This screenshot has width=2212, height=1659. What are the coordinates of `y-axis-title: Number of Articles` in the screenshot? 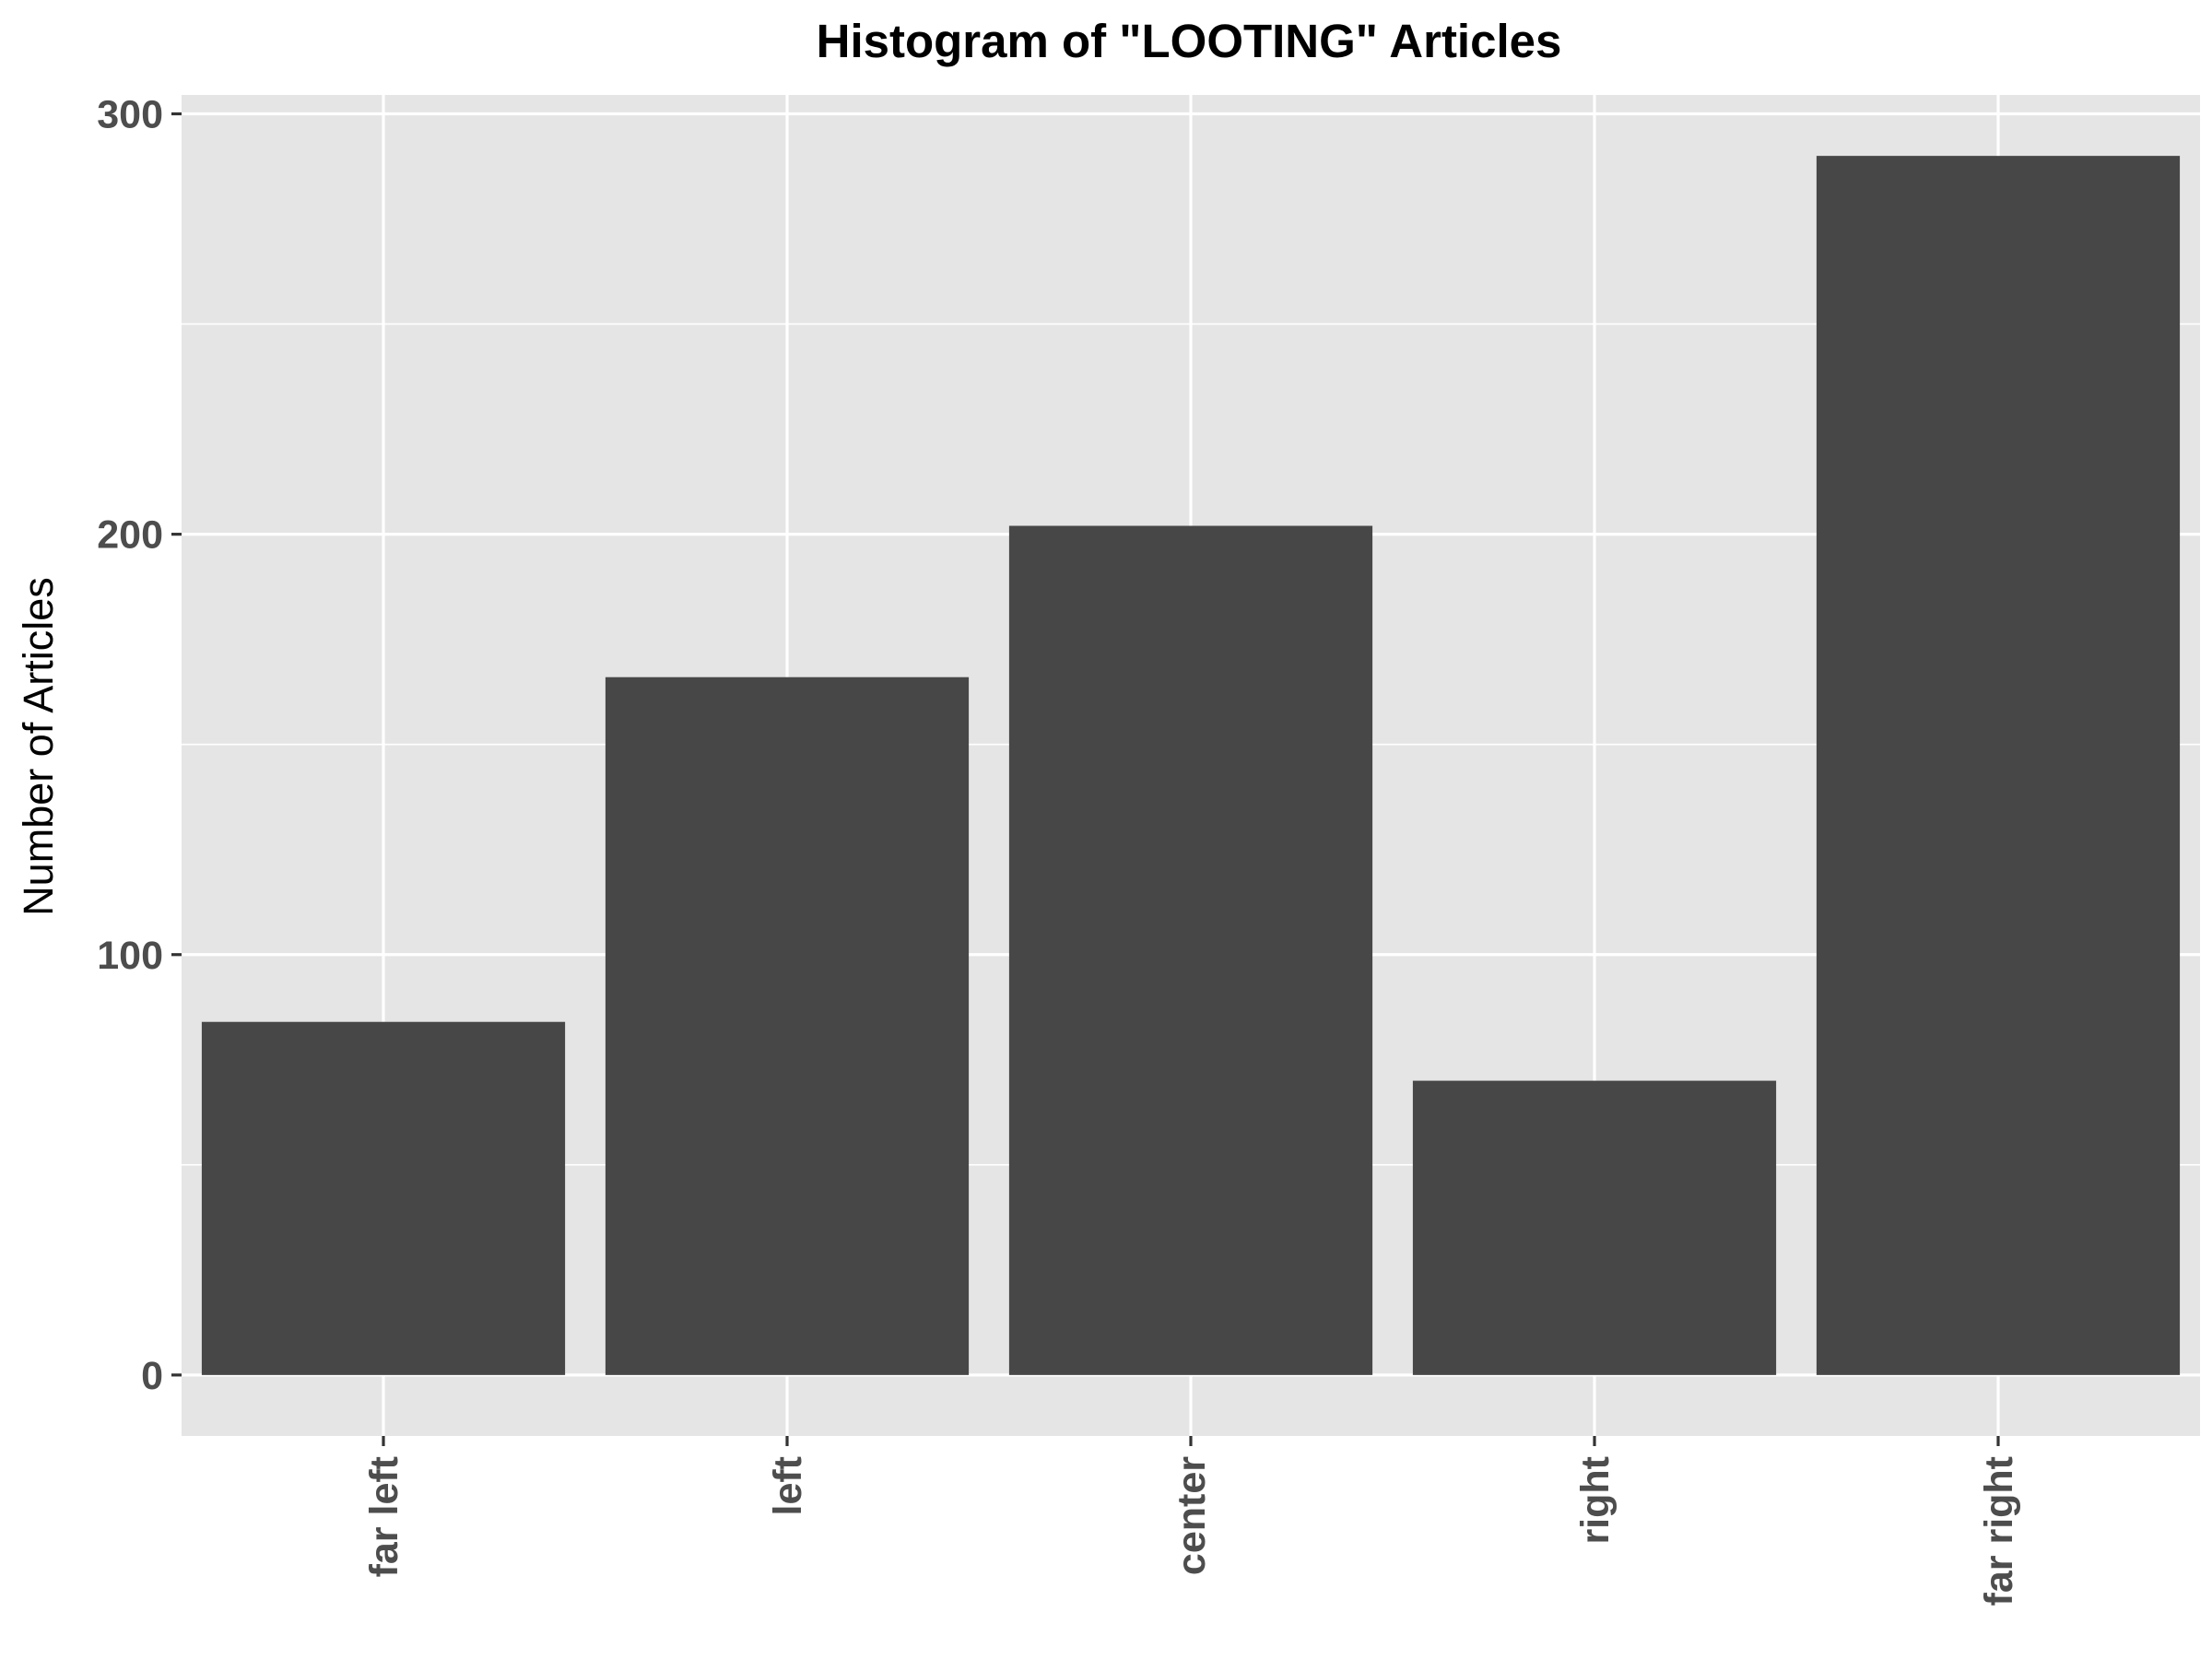 It's located at (38, 746).